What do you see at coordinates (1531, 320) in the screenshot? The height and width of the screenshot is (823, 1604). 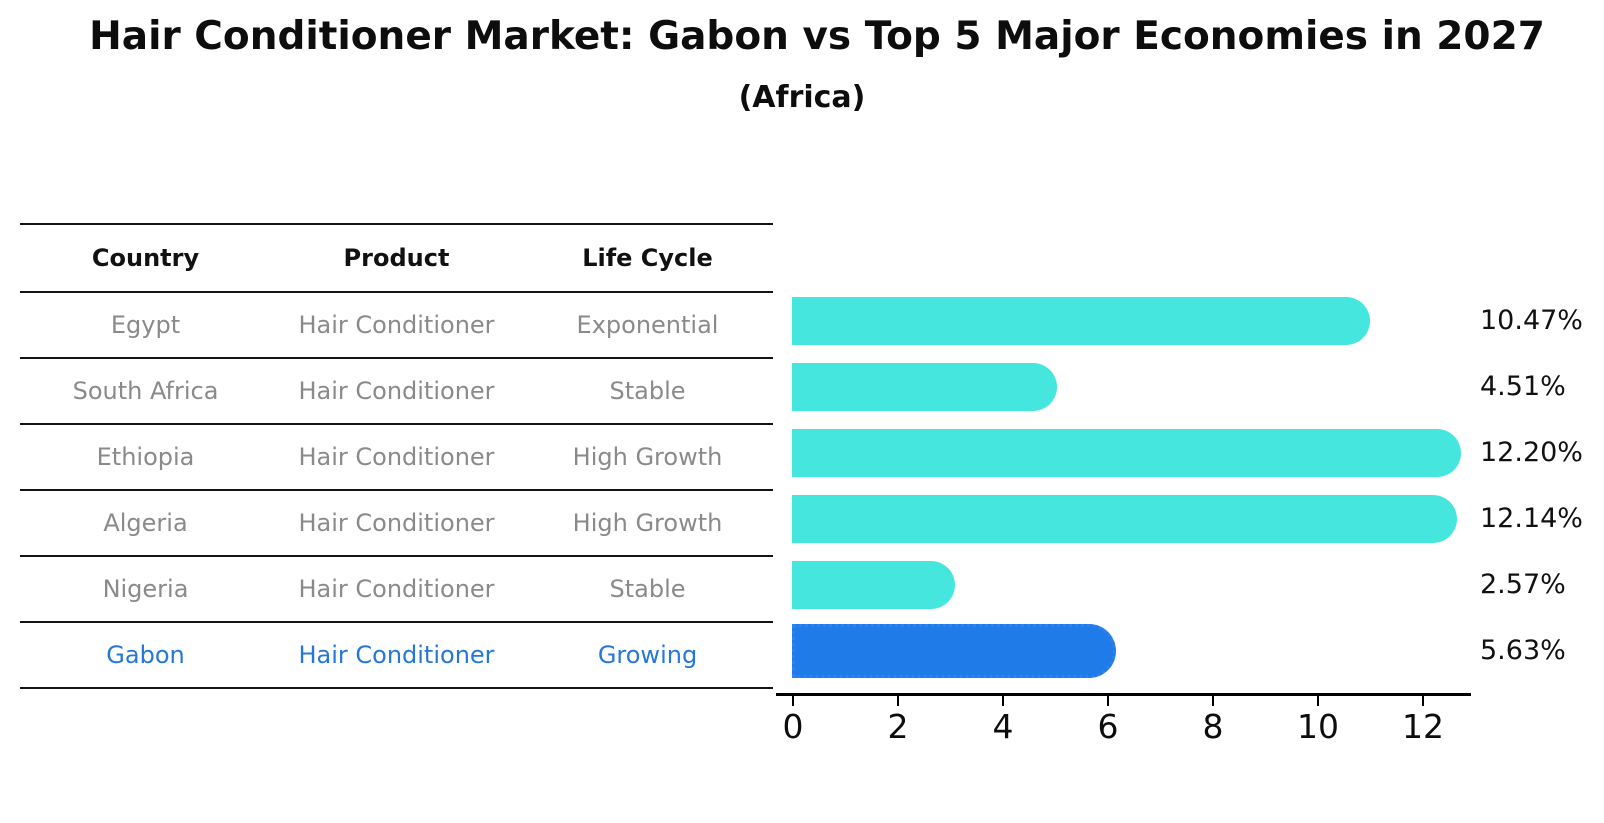 I see `bar-value-label: 10.47%` at bounding box center [1531, 320].